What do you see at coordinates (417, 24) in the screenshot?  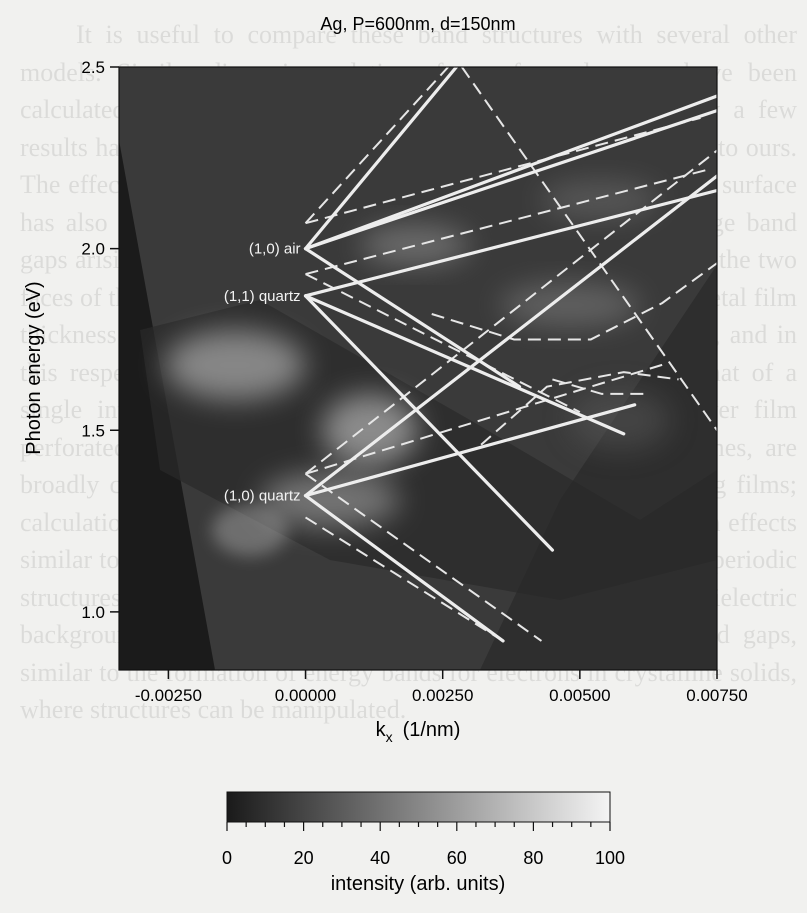 I see `chart-title: Ag, P=600nm, d=150nm` at bounding box center [417, 24].